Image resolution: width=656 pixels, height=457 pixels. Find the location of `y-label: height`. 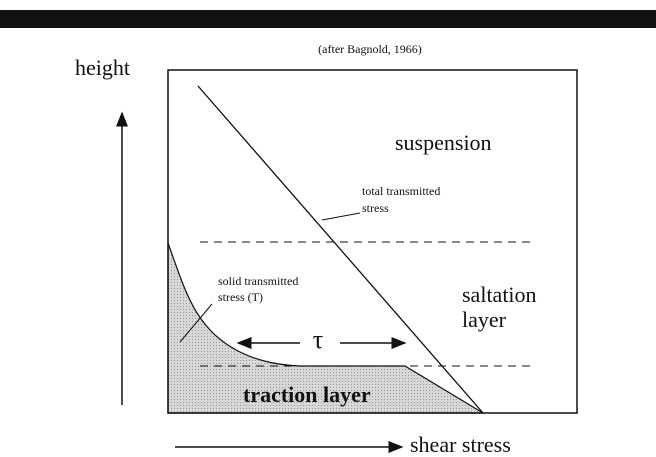

y-label: height is located at coordinates (102, 67).